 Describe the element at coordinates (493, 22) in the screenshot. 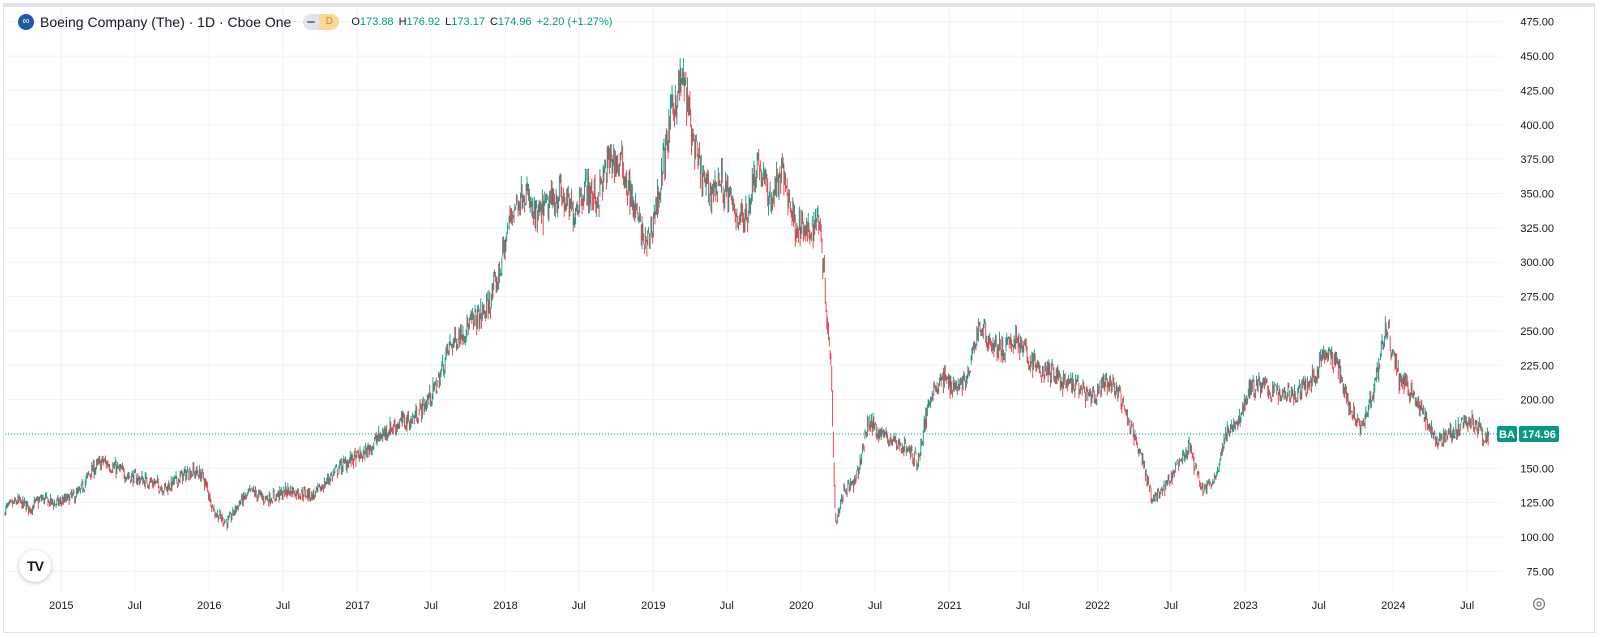

I see `close-label: C` at that location.